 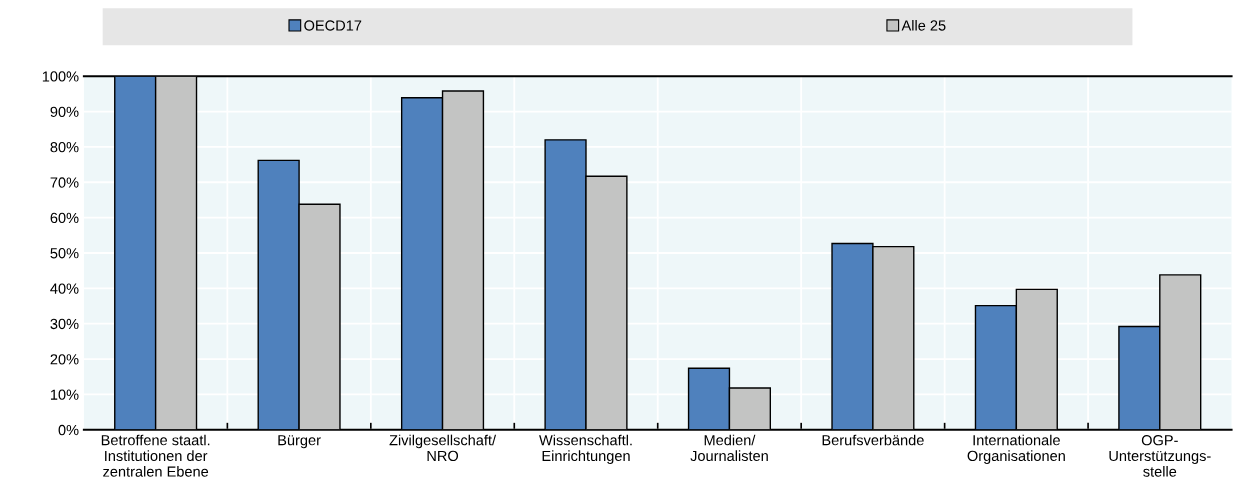 What do you see at coordinates (155, 455) in the screenshot?
I see `x-tick-label: Betroffene staatl. Institutionen der zentralen Ebene` at bounding box center [155, 455].